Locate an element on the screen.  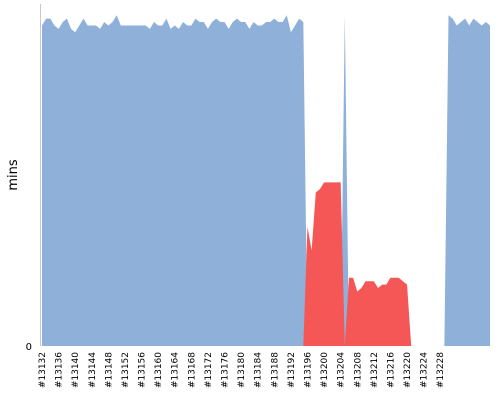
x-tick-label: #13164 is located at coordinates (176, 370).